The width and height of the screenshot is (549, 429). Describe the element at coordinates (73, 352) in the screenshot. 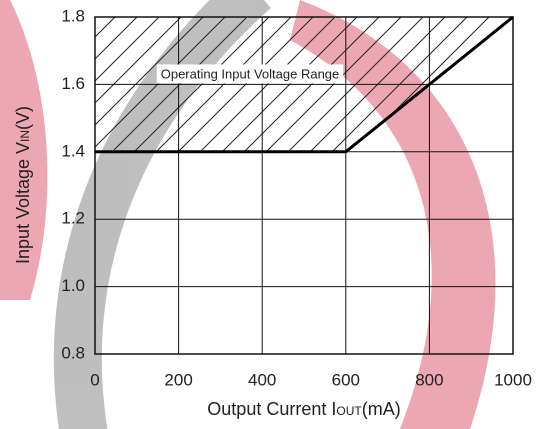

I see `y-tick-label: 0.8` at that location.